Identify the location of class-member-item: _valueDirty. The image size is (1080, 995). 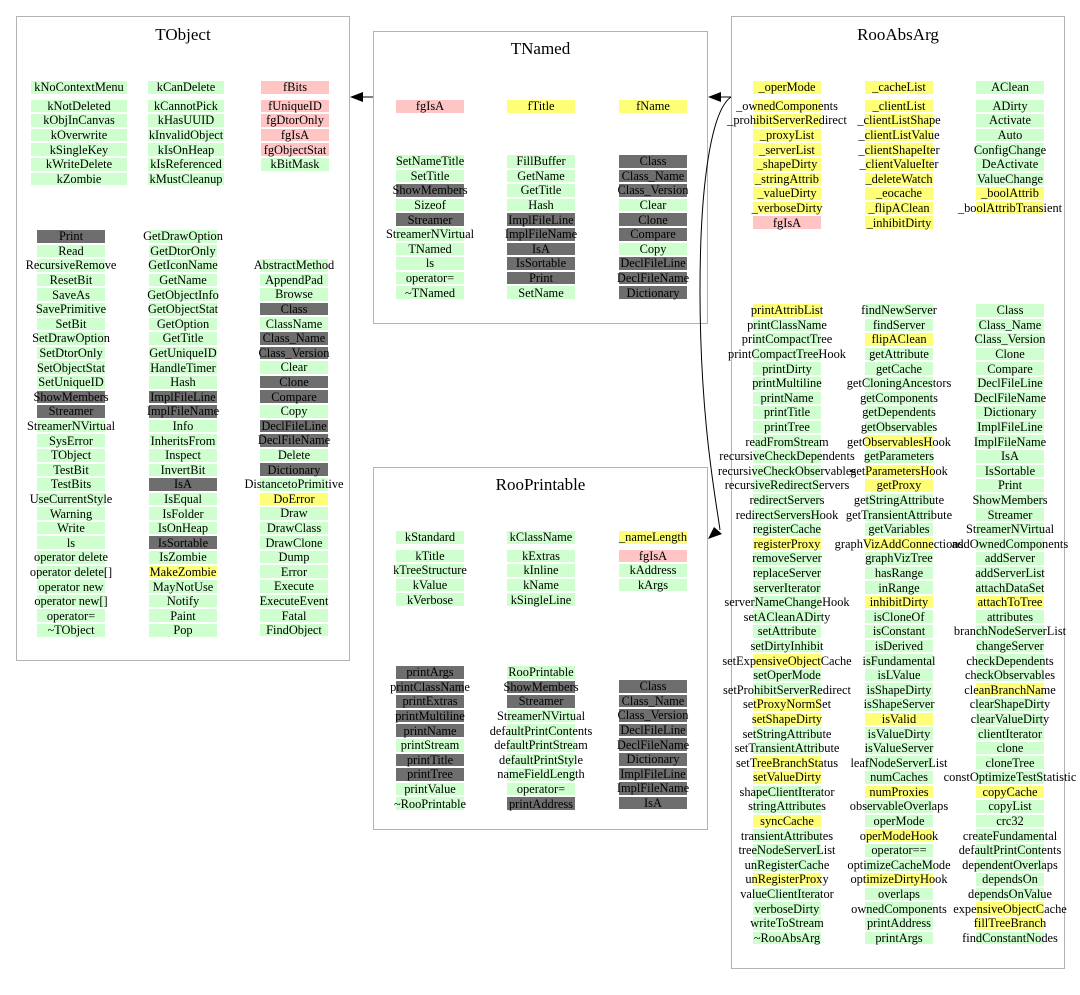
(787, 193).